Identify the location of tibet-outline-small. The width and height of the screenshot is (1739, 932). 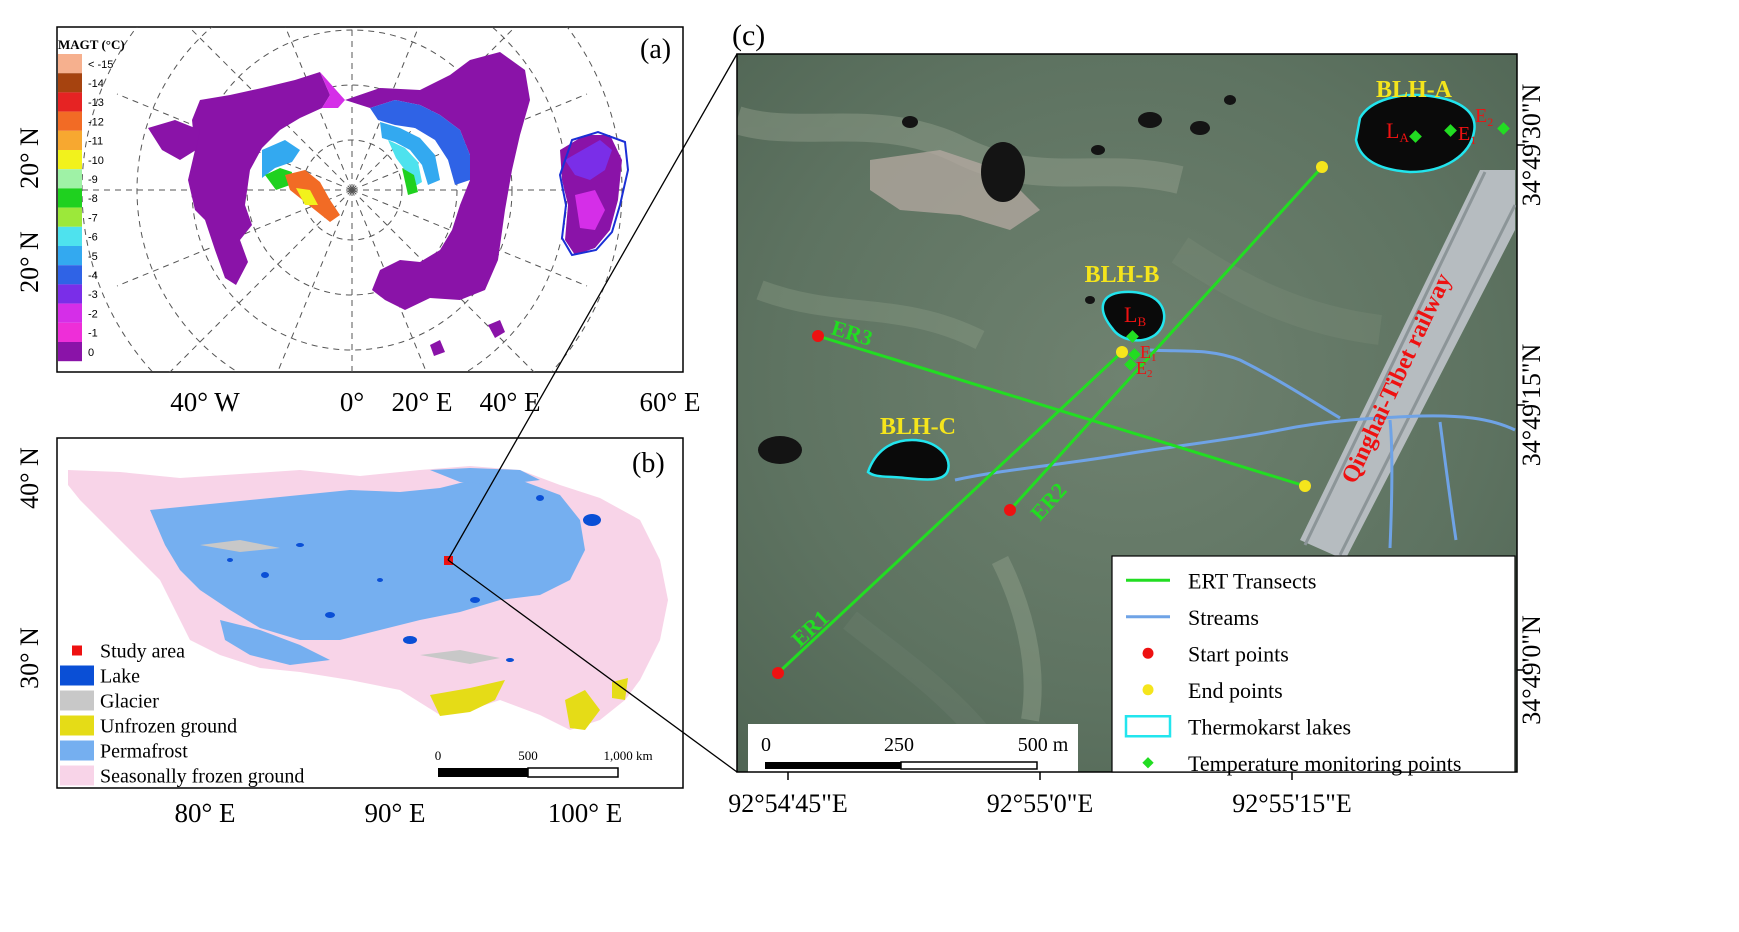
(594, 193).